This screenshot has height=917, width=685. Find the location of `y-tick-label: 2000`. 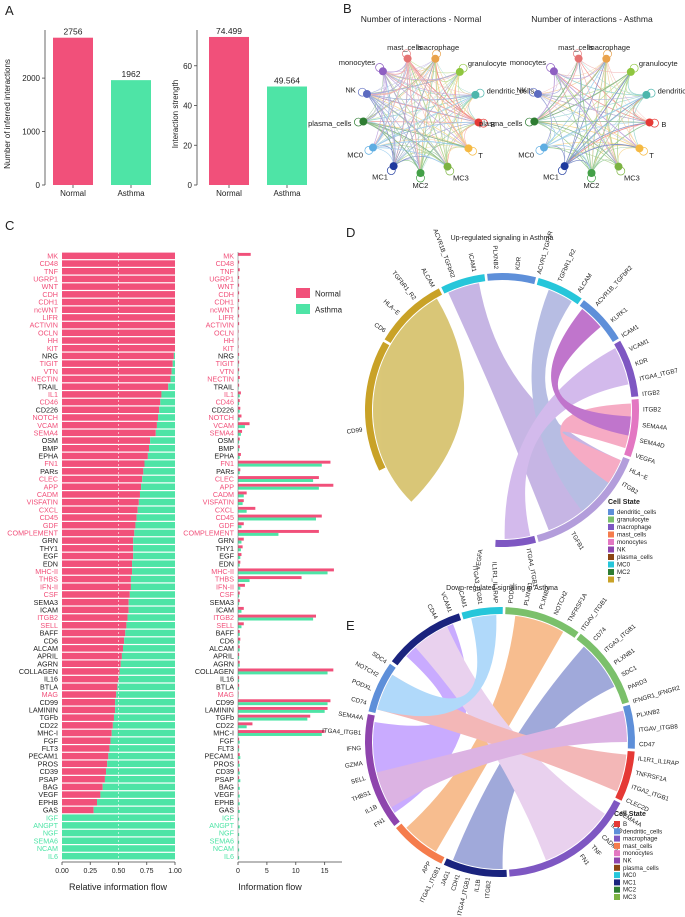

y-tick-label: 2000 is located at coordinates (31, 78).